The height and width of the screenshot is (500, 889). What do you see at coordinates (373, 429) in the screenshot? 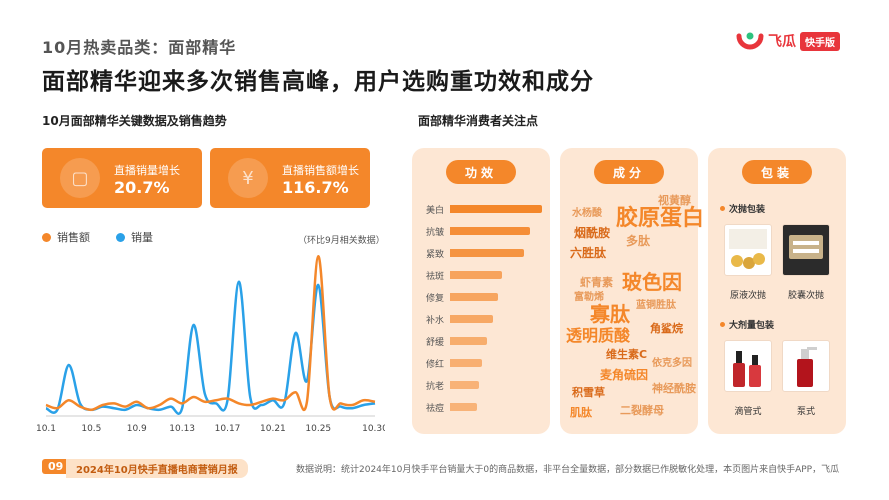
I see `x-tick-label: 10.30` at bounding box center [373, 429].